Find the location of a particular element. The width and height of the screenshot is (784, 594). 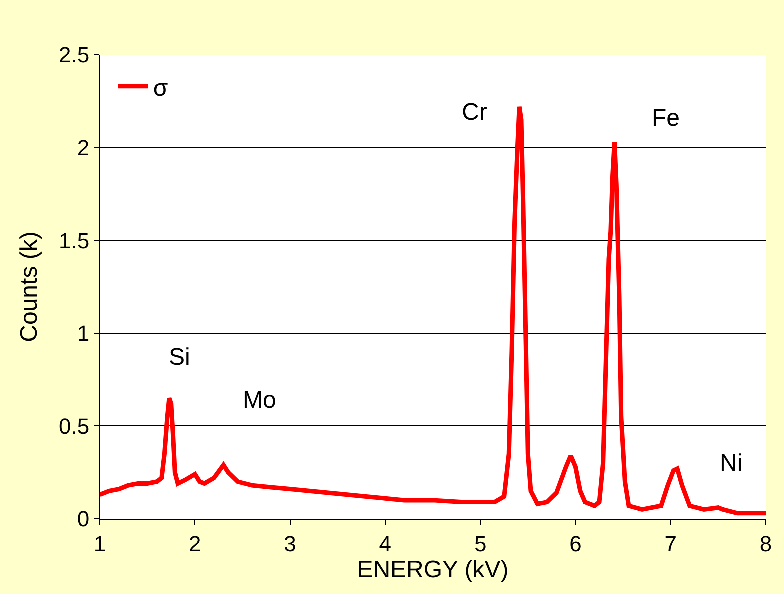

x-tick-label: 5 is located at coordinates (480, 543).